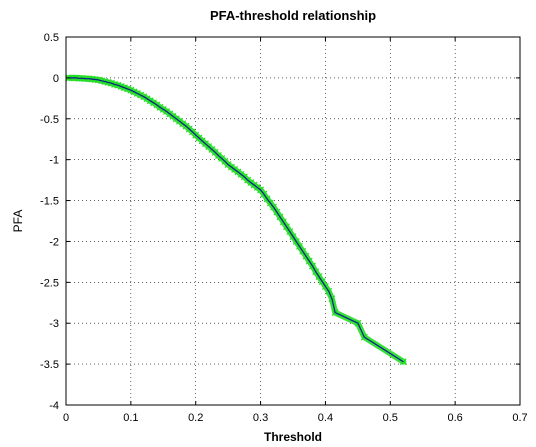 The height and width of the screenshot is (447, 536). What do you see at coordinates (49, 283) in the screenshot?
I see `y-tick-label: -2.5` at bounding box center [49, 283].